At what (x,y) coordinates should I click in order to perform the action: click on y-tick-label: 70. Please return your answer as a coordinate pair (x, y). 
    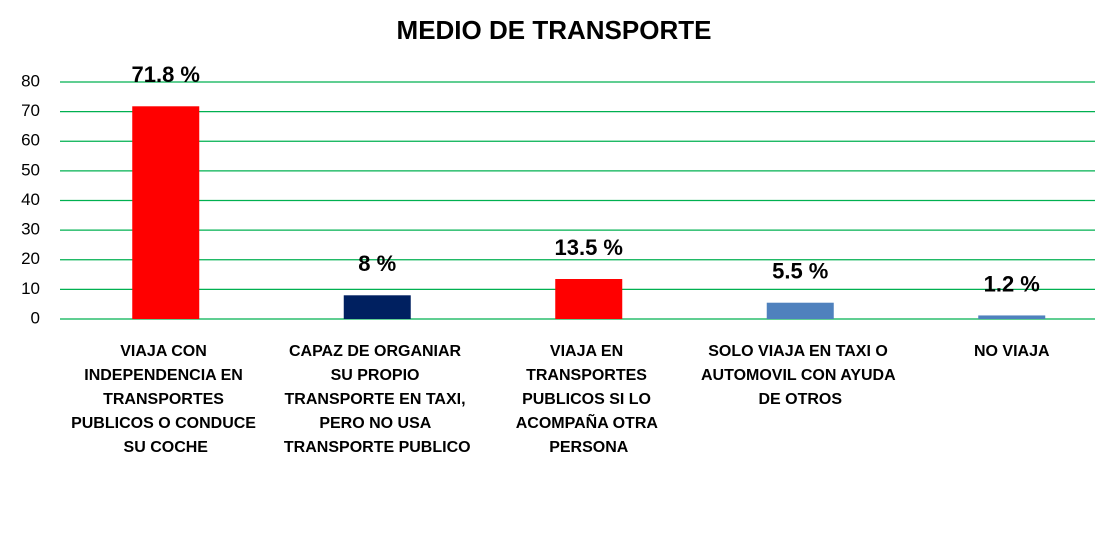
    Looking at the image, I should click on (30, 110).